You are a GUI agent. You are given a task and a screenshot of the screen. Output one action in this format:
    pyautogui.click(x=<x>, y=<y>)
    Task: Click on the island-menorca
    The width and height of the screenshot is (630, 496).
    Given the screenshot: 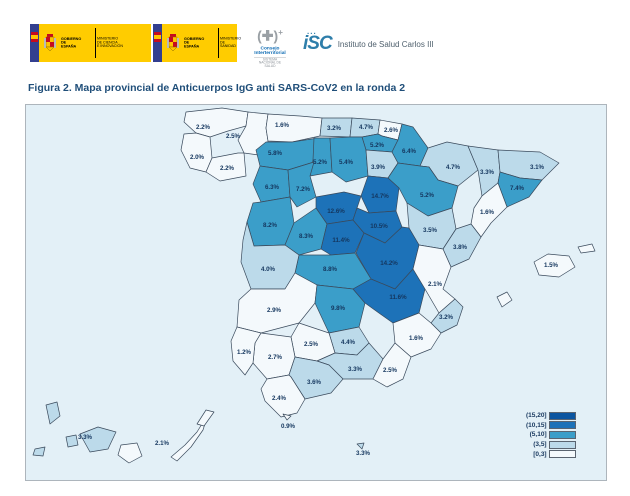 What is the action you would take?
    pyautogui.click(x=586, y=248)
    